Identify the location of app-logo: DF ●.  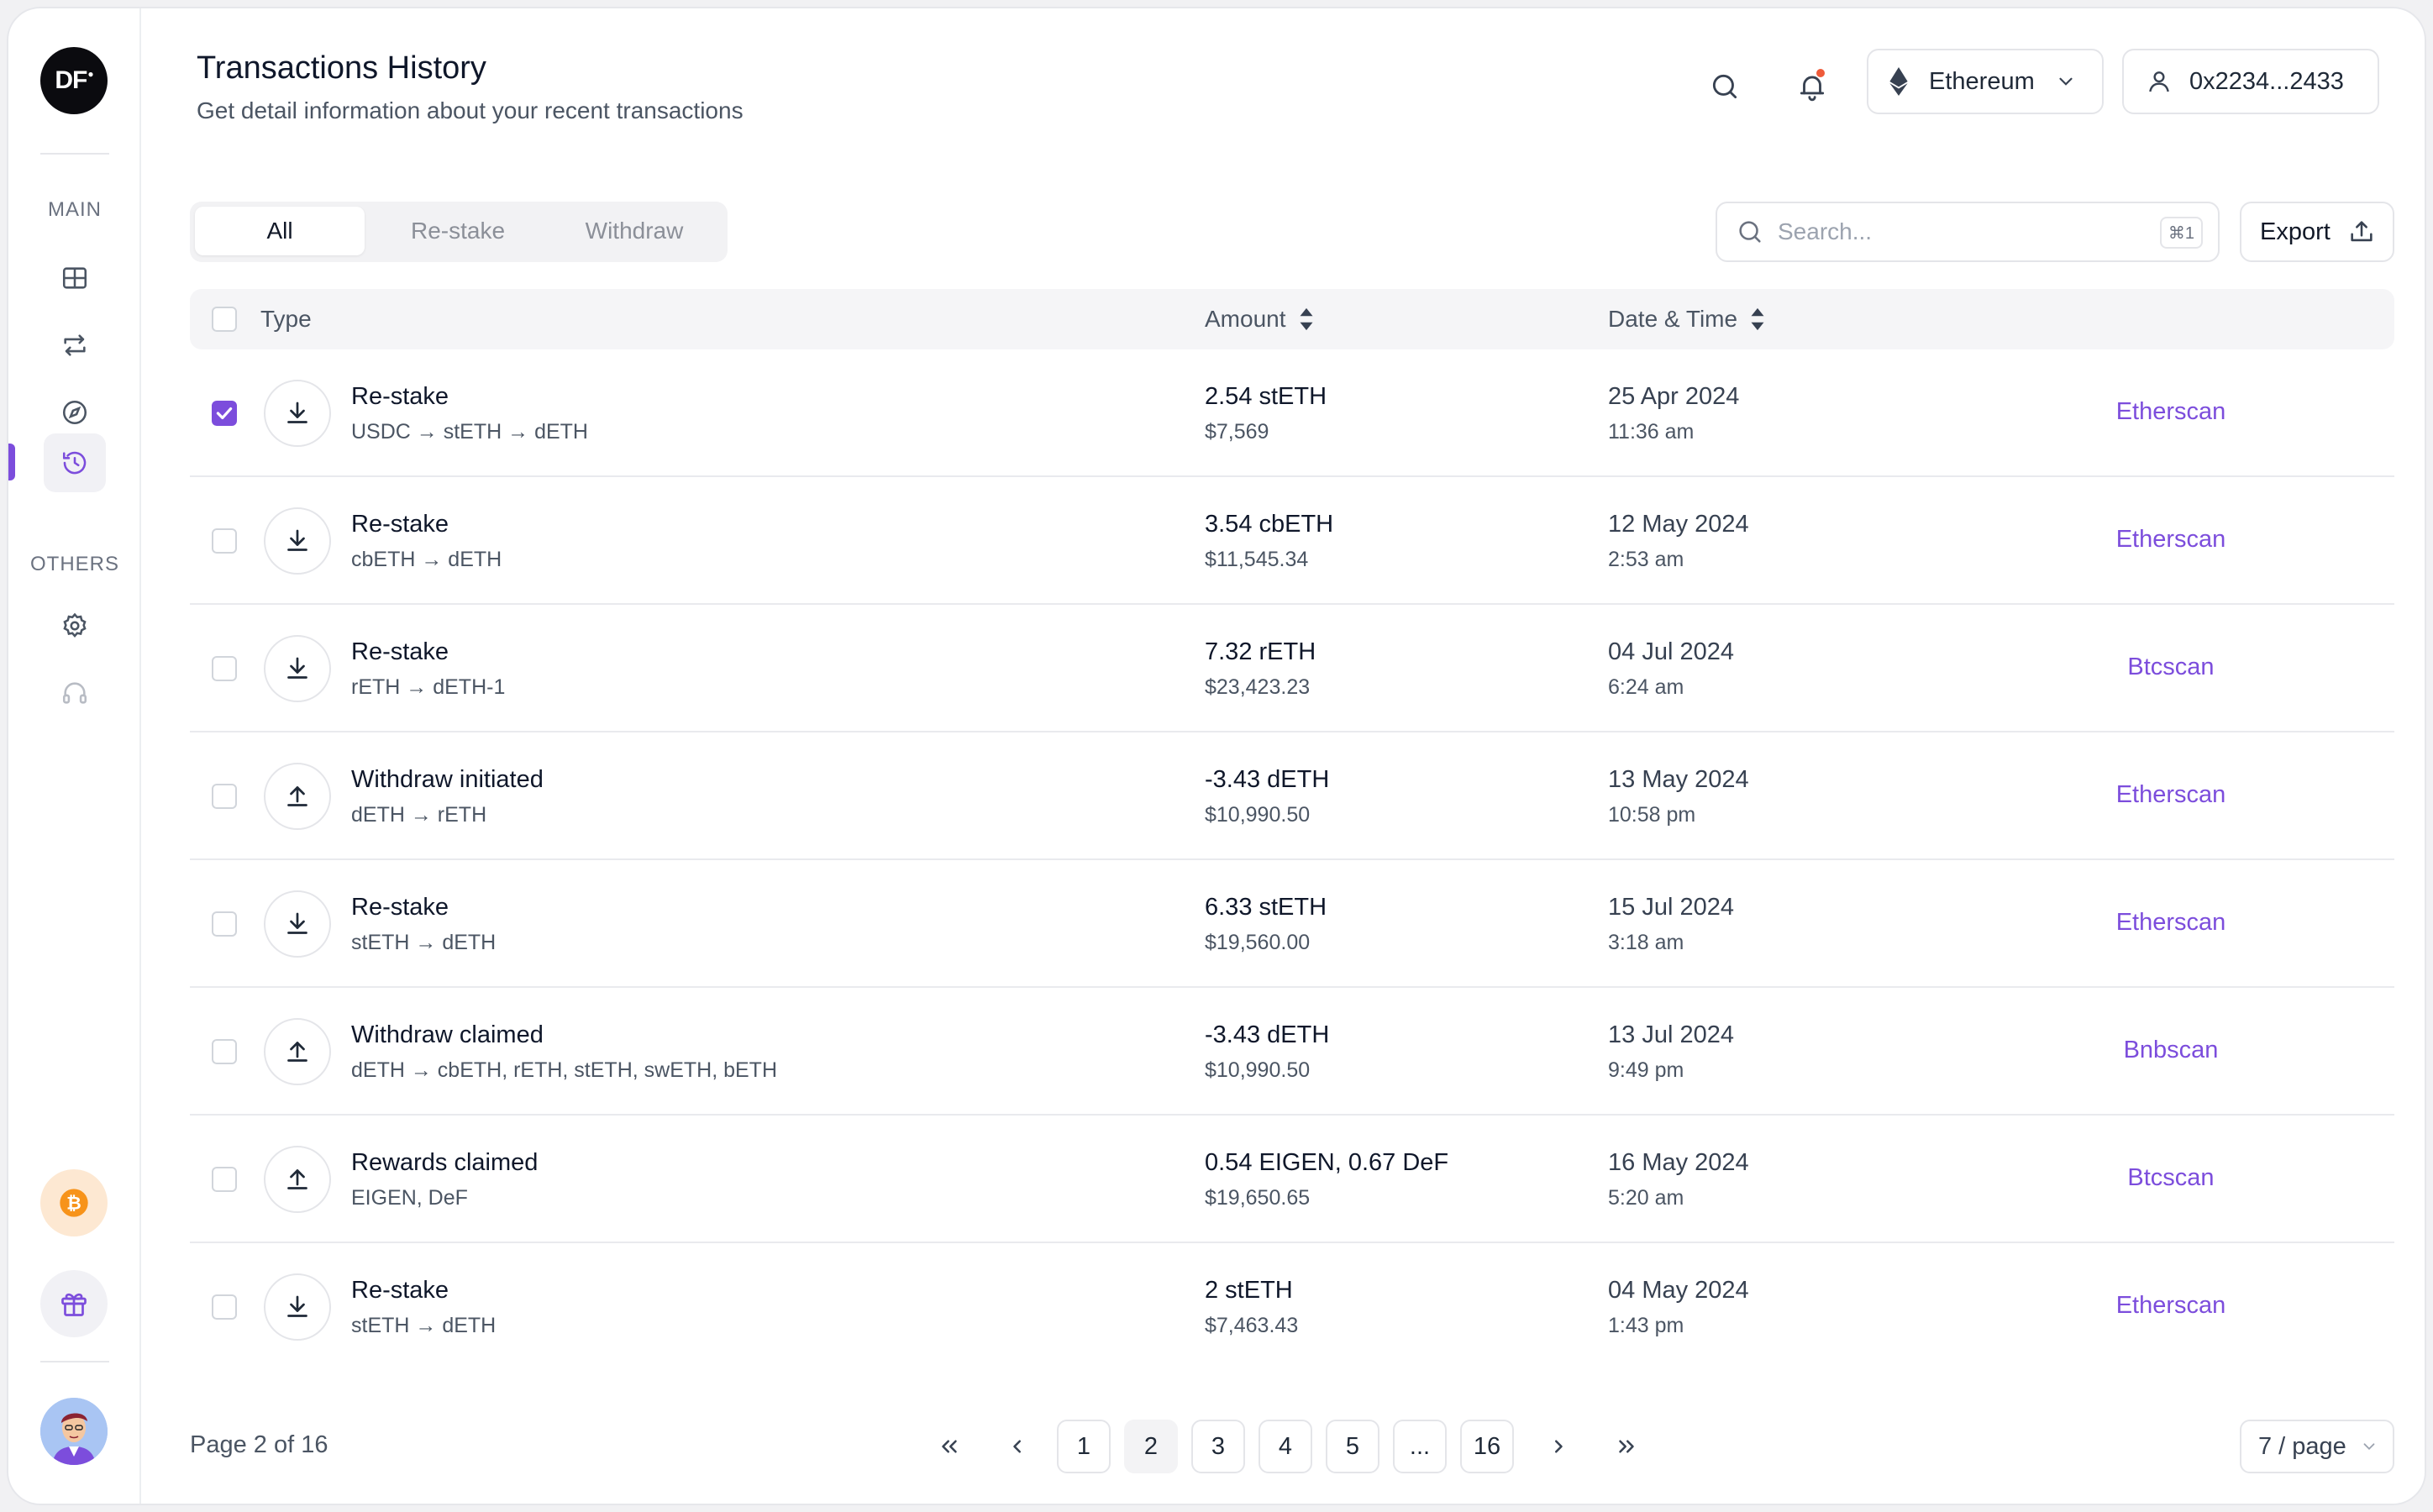
(74, 80).